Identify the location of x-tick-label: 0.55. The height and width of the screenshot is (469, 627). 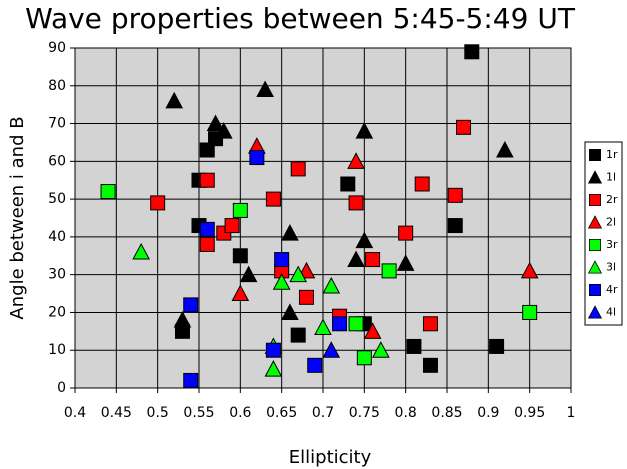
(198, 413).